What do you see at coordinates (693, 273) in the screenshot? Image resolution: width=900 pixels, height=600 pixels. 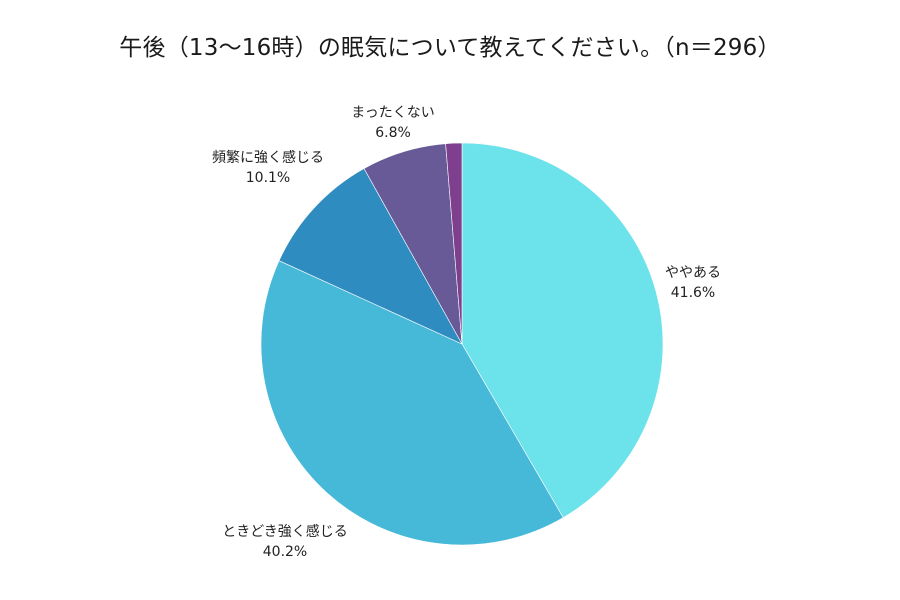 I see `slice-label-name: ややある` at bounding box center [693, 273].